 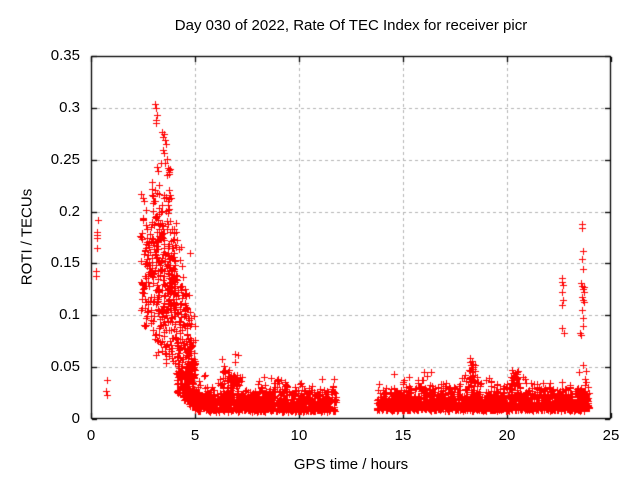 I want to click on y-tick-label: 0, so click(x=75, y=418).